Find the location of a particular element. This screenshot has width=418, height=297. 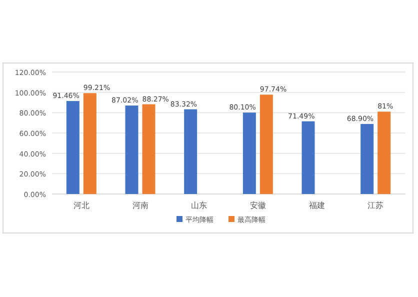

x-tick-label: 山东 is located at coordinates (199, 205).